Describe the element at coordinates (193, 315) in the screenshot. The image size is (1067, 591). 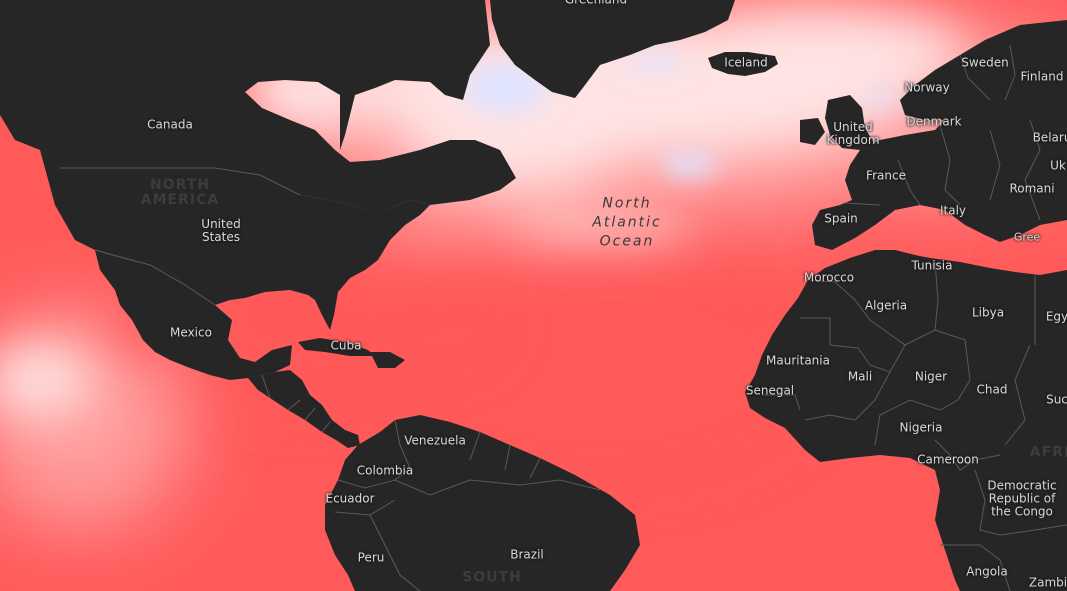
I see `landmass-mexico` at that location.